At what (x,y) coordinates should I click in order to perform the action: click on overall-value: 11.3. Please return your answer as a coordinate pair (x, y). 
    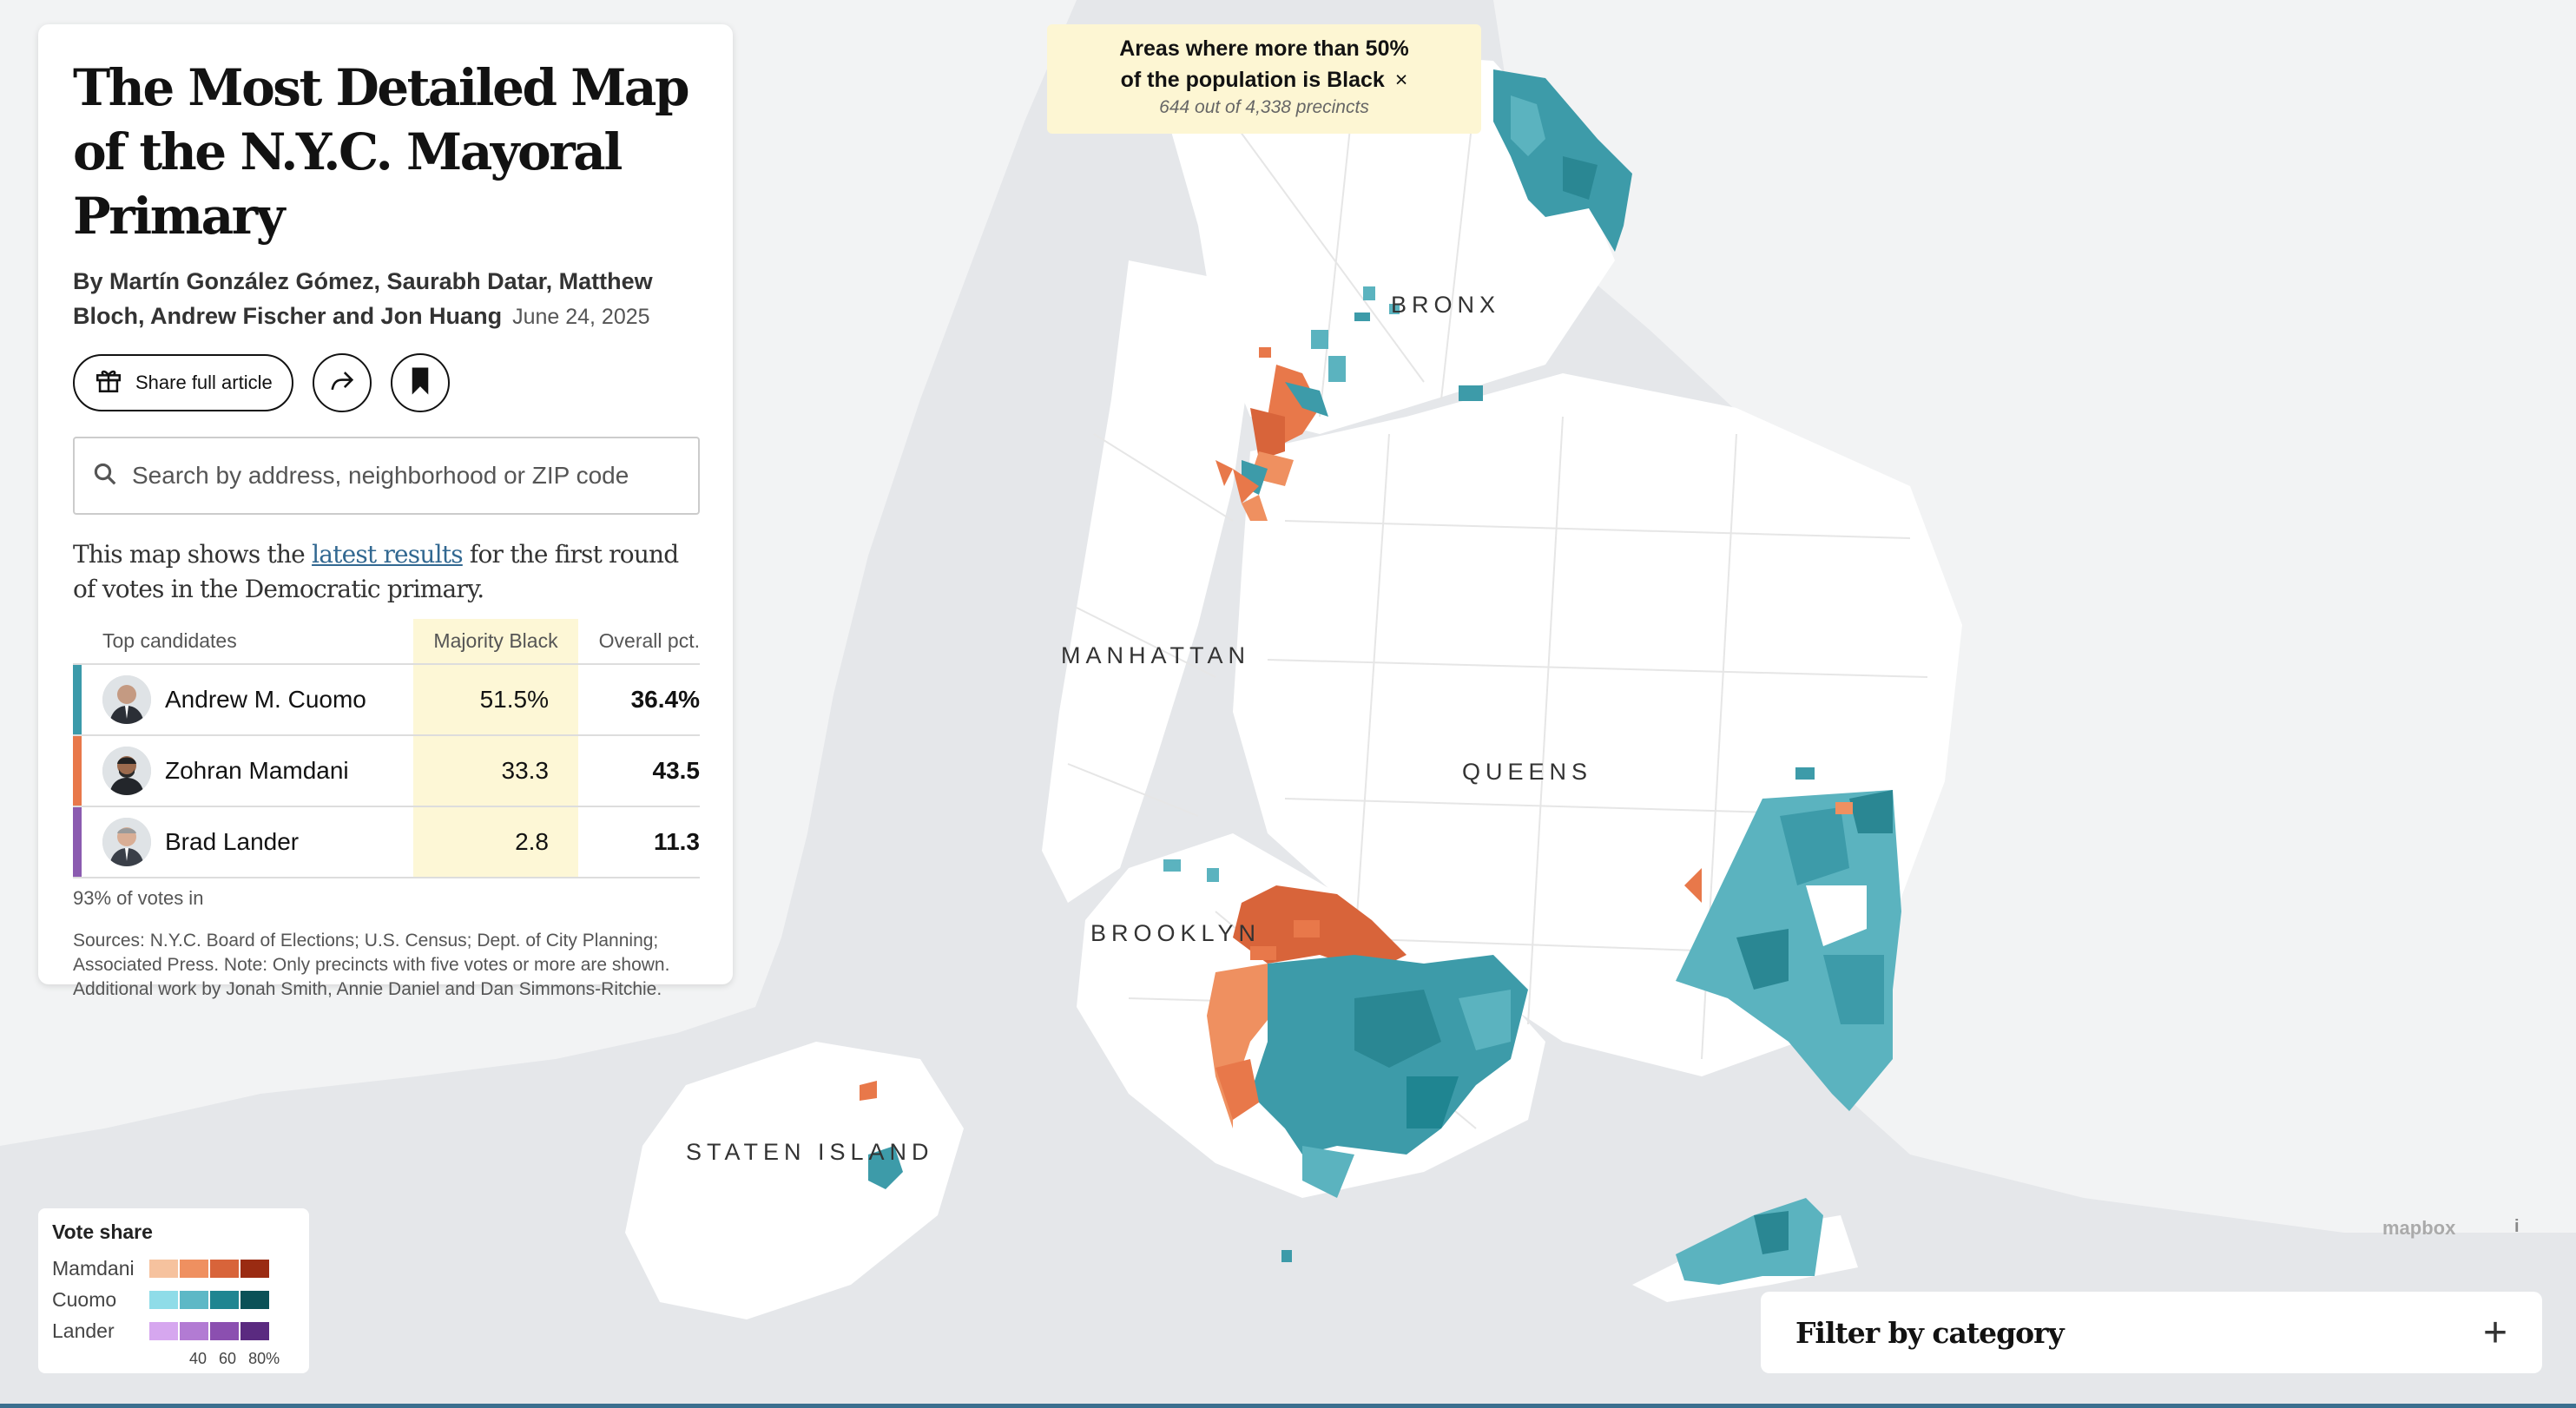
    Looking at the image, I should click on (639, 842).